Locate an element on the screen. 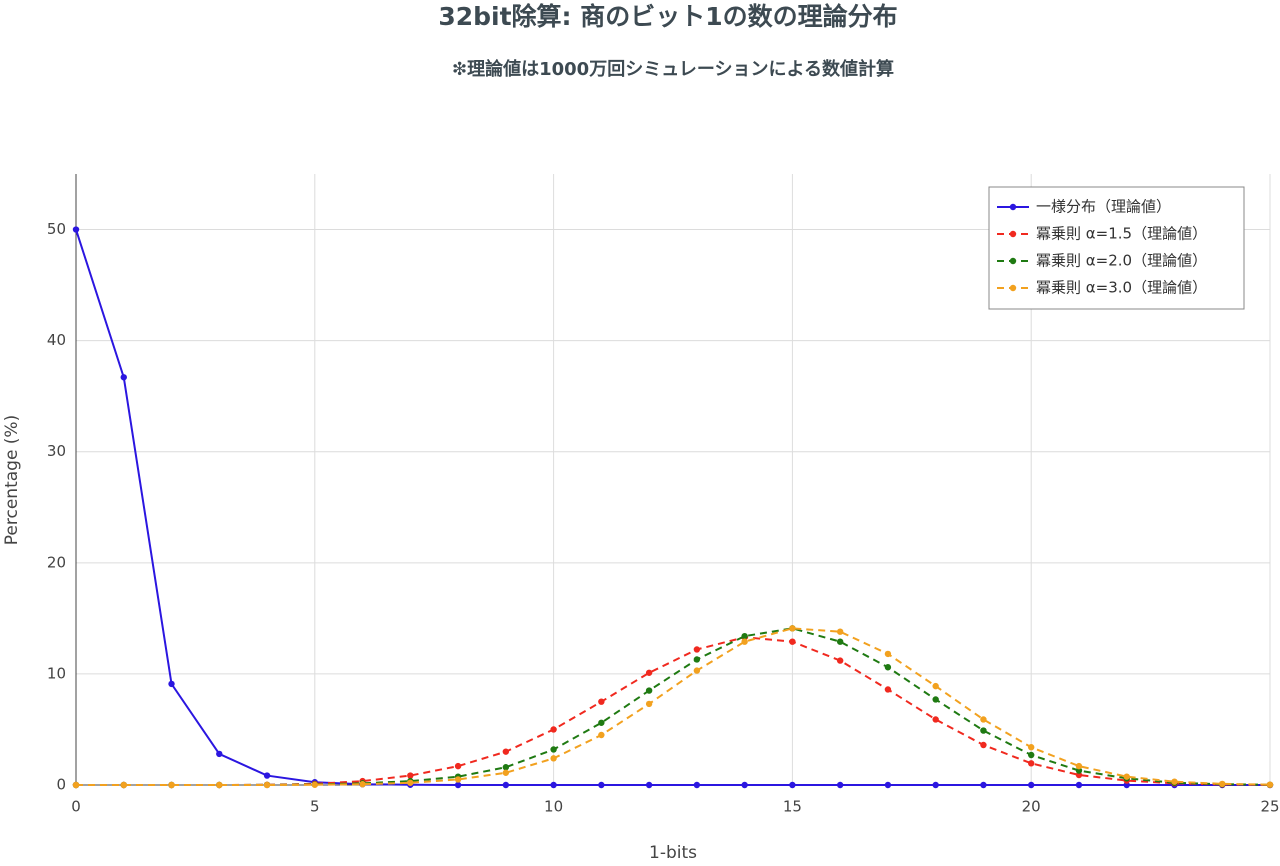  x-tick-label: 5 is located at coordinates (315, 807).